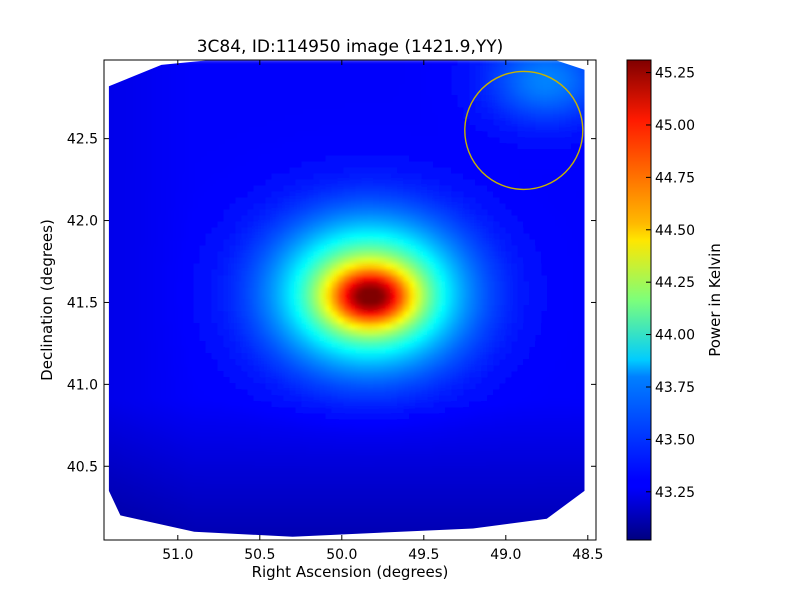 This screenshot has width=800, height=600. Describe the element at coordinates (524, 130) in the screenshot. I see `beam-circle` at that location.